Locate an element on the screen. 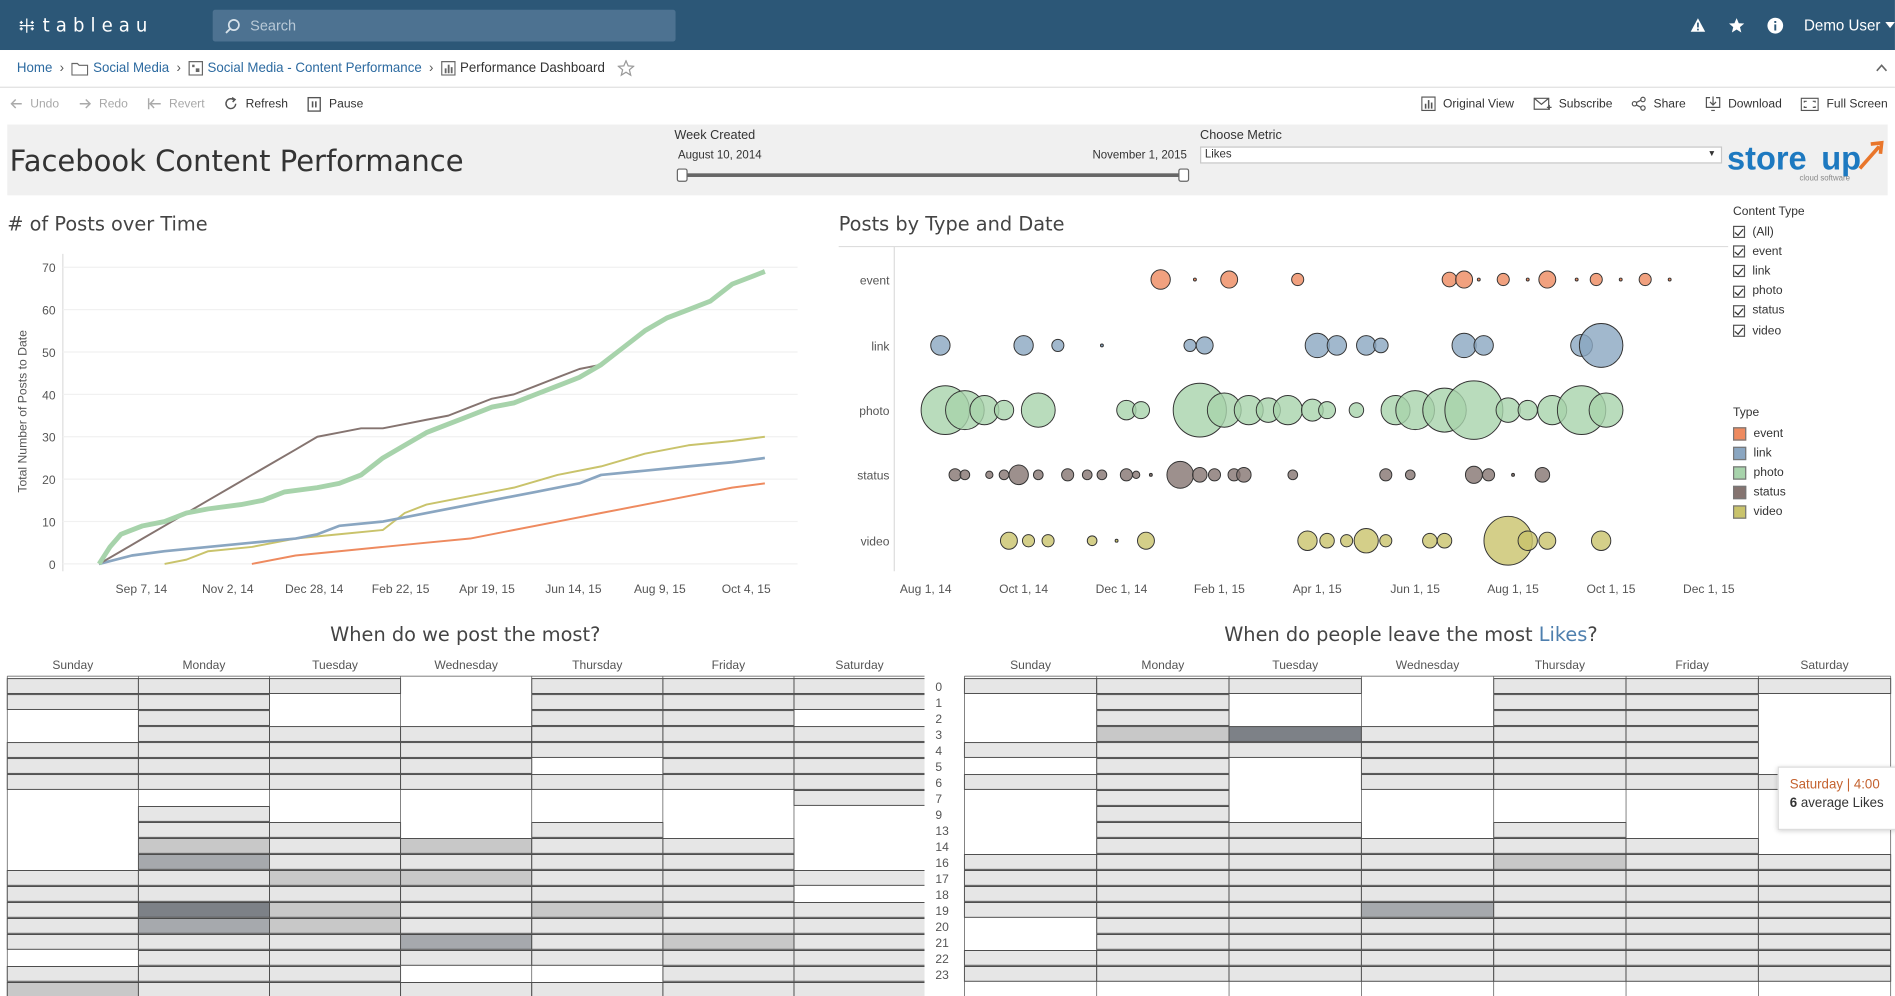 The width and height of the screenshot is (1895, 996). legend-item-status: status is located at coordinates (1759, 493).